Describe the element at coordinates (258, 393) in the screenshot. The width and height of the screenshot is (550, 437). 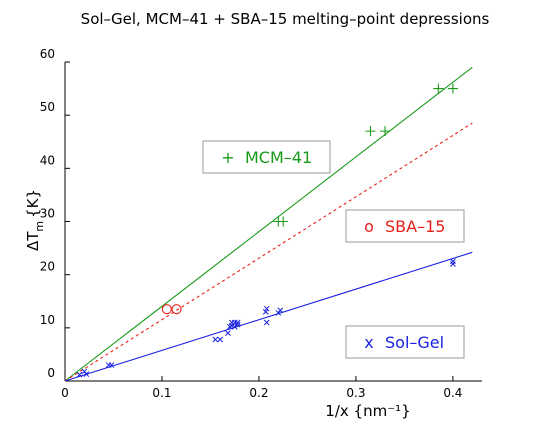
I see `x-tick-label: 0.2` at that location.